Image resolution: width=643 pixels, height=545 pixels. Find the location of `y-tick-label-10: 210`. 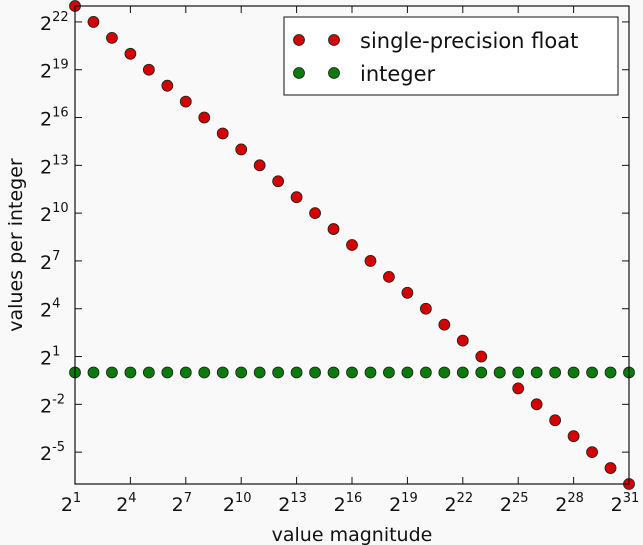

y-tick-label-10: 210 is located at coordinates (54, 213).